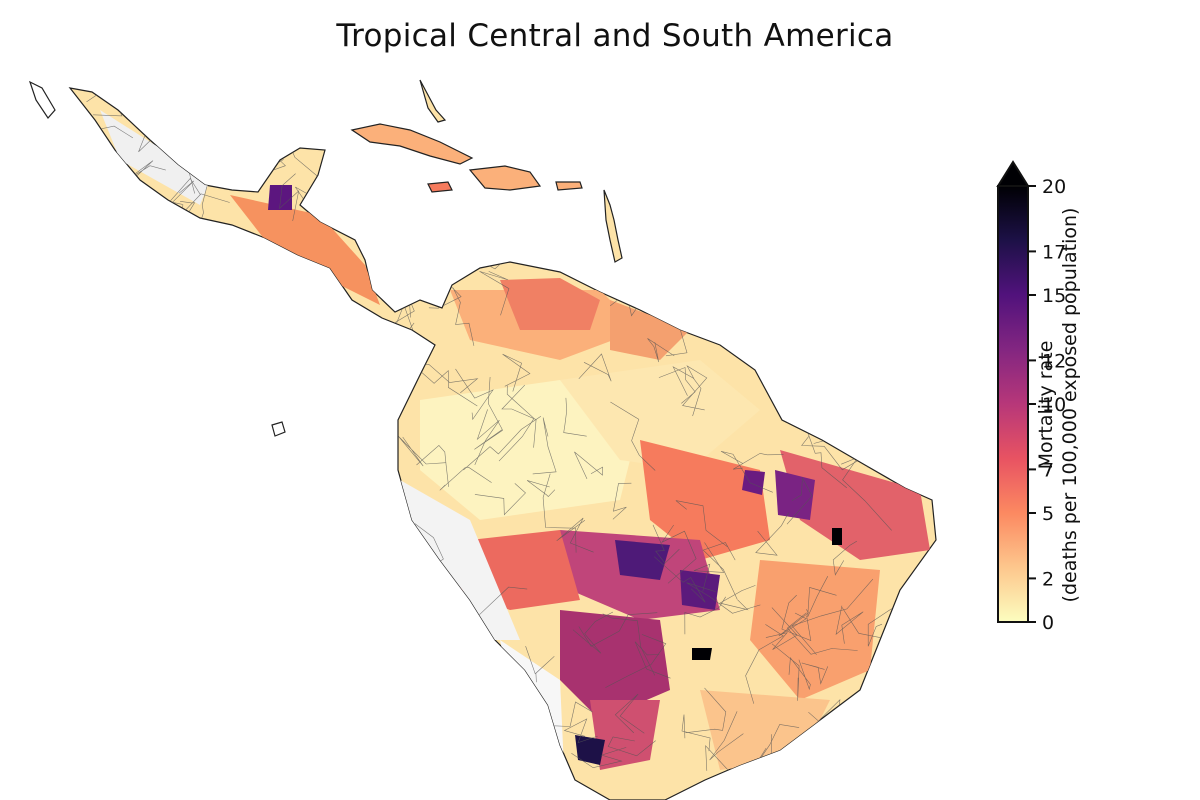  What do you see at coordinates (702, 654) in the screenshot?
I see `region-goias-dark` at bounding box center [702, 654].